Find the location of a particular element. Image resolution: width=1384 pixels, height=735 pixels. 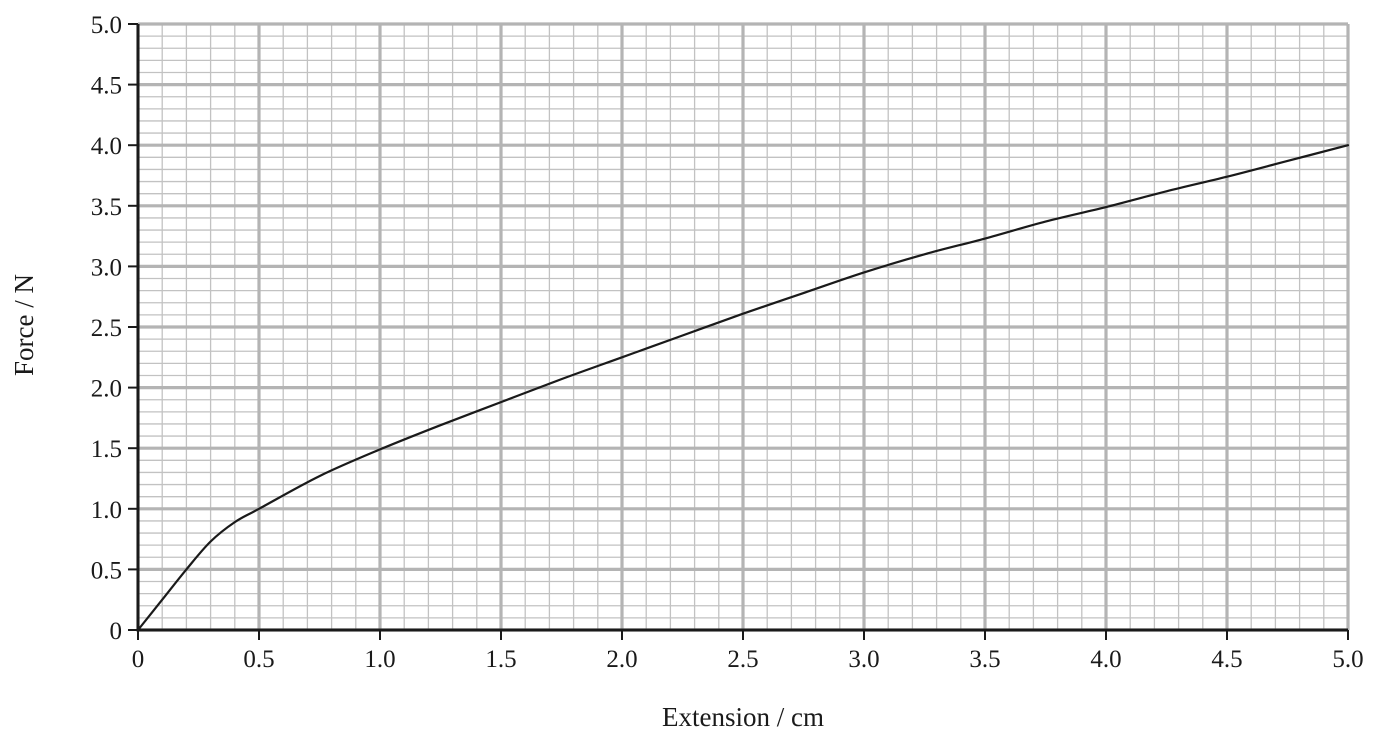

y-tick-label: 1.0 is located at coordinates (106, 510).